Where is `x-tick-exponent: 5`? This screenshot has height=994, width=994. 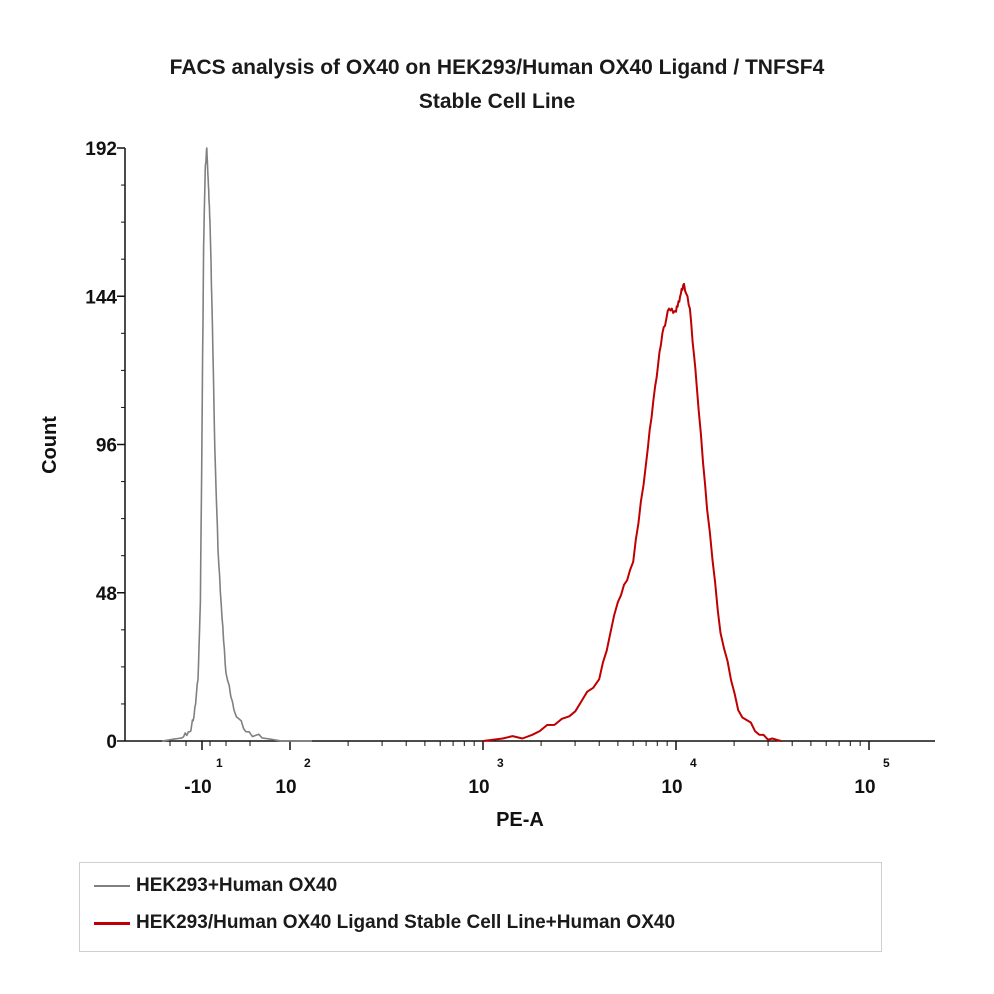
x-tick-exponent: 5 is located at coordinates (886, 763).